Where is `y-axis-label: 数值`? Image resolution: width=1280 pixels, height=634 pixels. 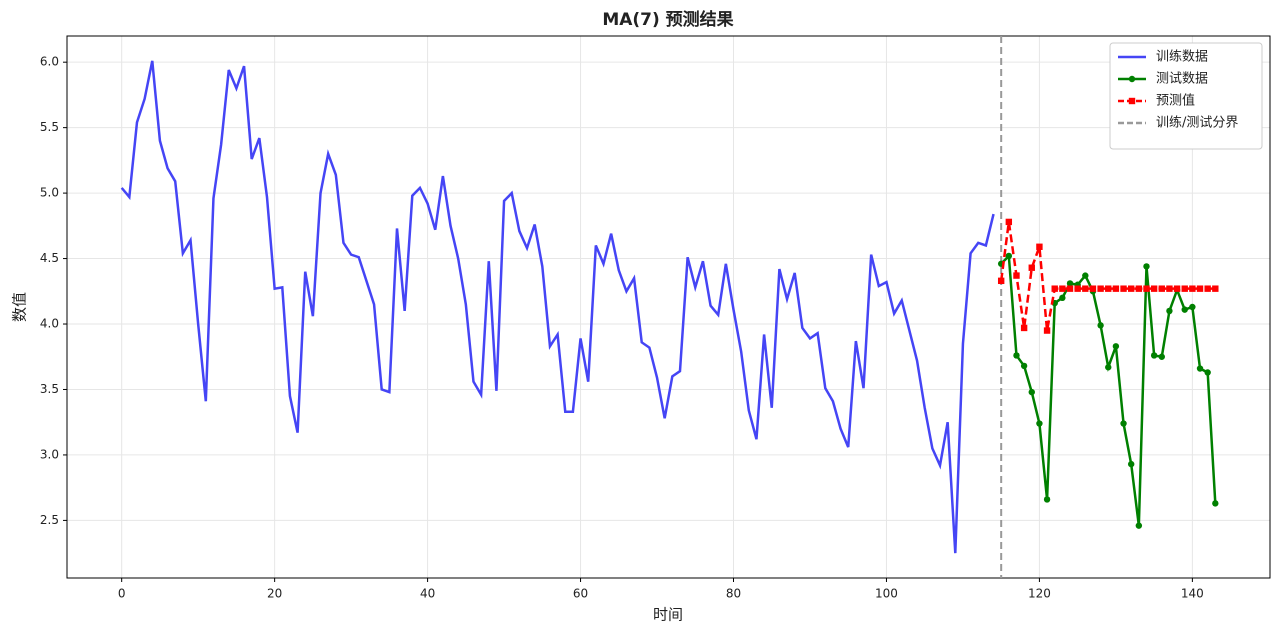 y-axis-label: 数值 is located at coordinates (20, 307).